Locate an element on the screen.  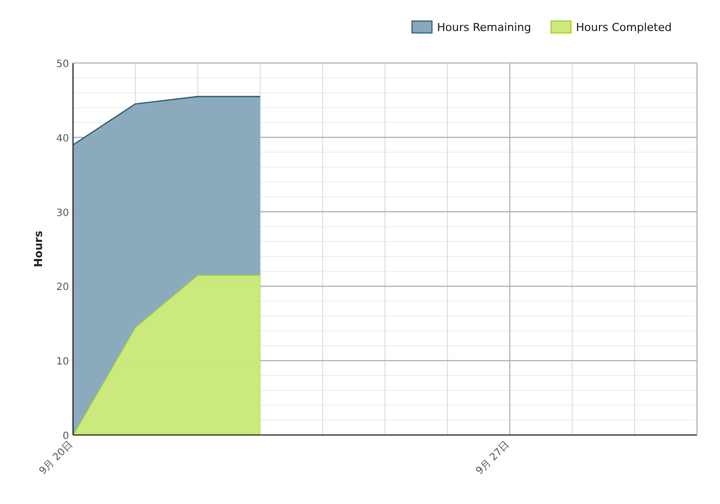
y-tick-label: 40 is located at coordinates (62, 138).